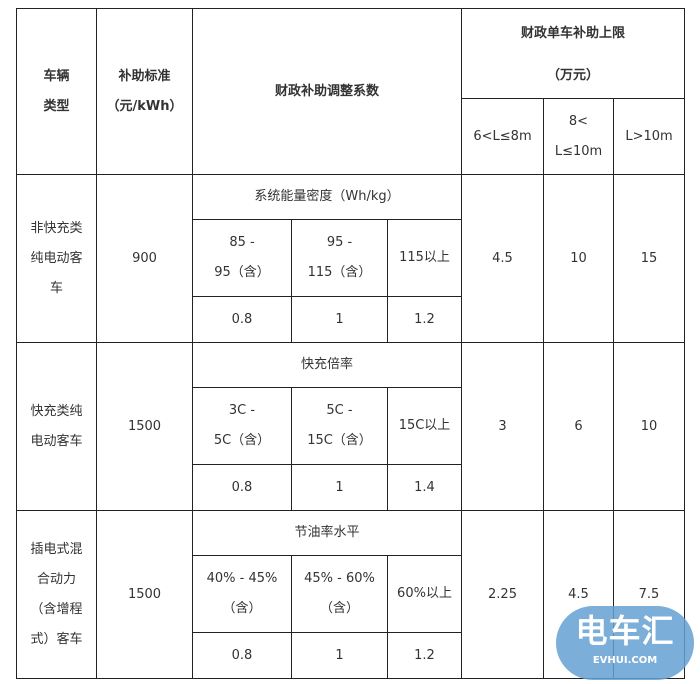 The image size is (700, 684). I want to click on cap-cell: 2.25, so click(502, 594).